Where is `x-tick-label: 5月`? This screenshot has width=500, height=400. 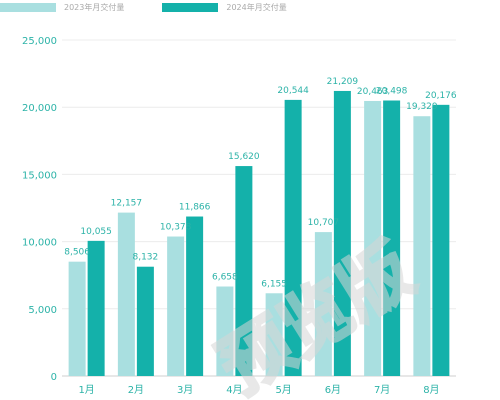 x-tick-label: 5月 is located at coordinates (283, 390).